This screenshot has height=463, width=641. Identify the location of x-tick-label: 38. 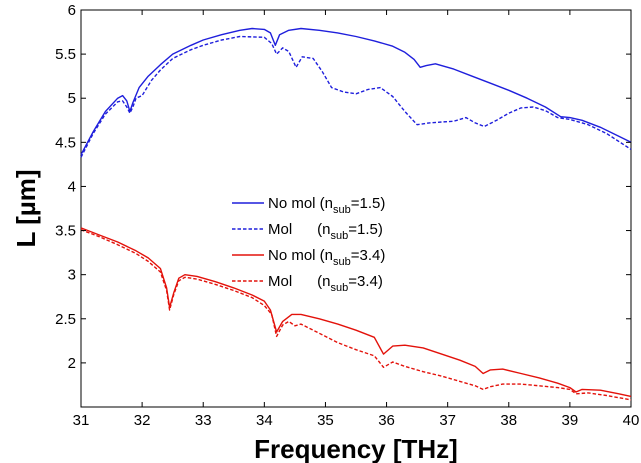
(508, 420).